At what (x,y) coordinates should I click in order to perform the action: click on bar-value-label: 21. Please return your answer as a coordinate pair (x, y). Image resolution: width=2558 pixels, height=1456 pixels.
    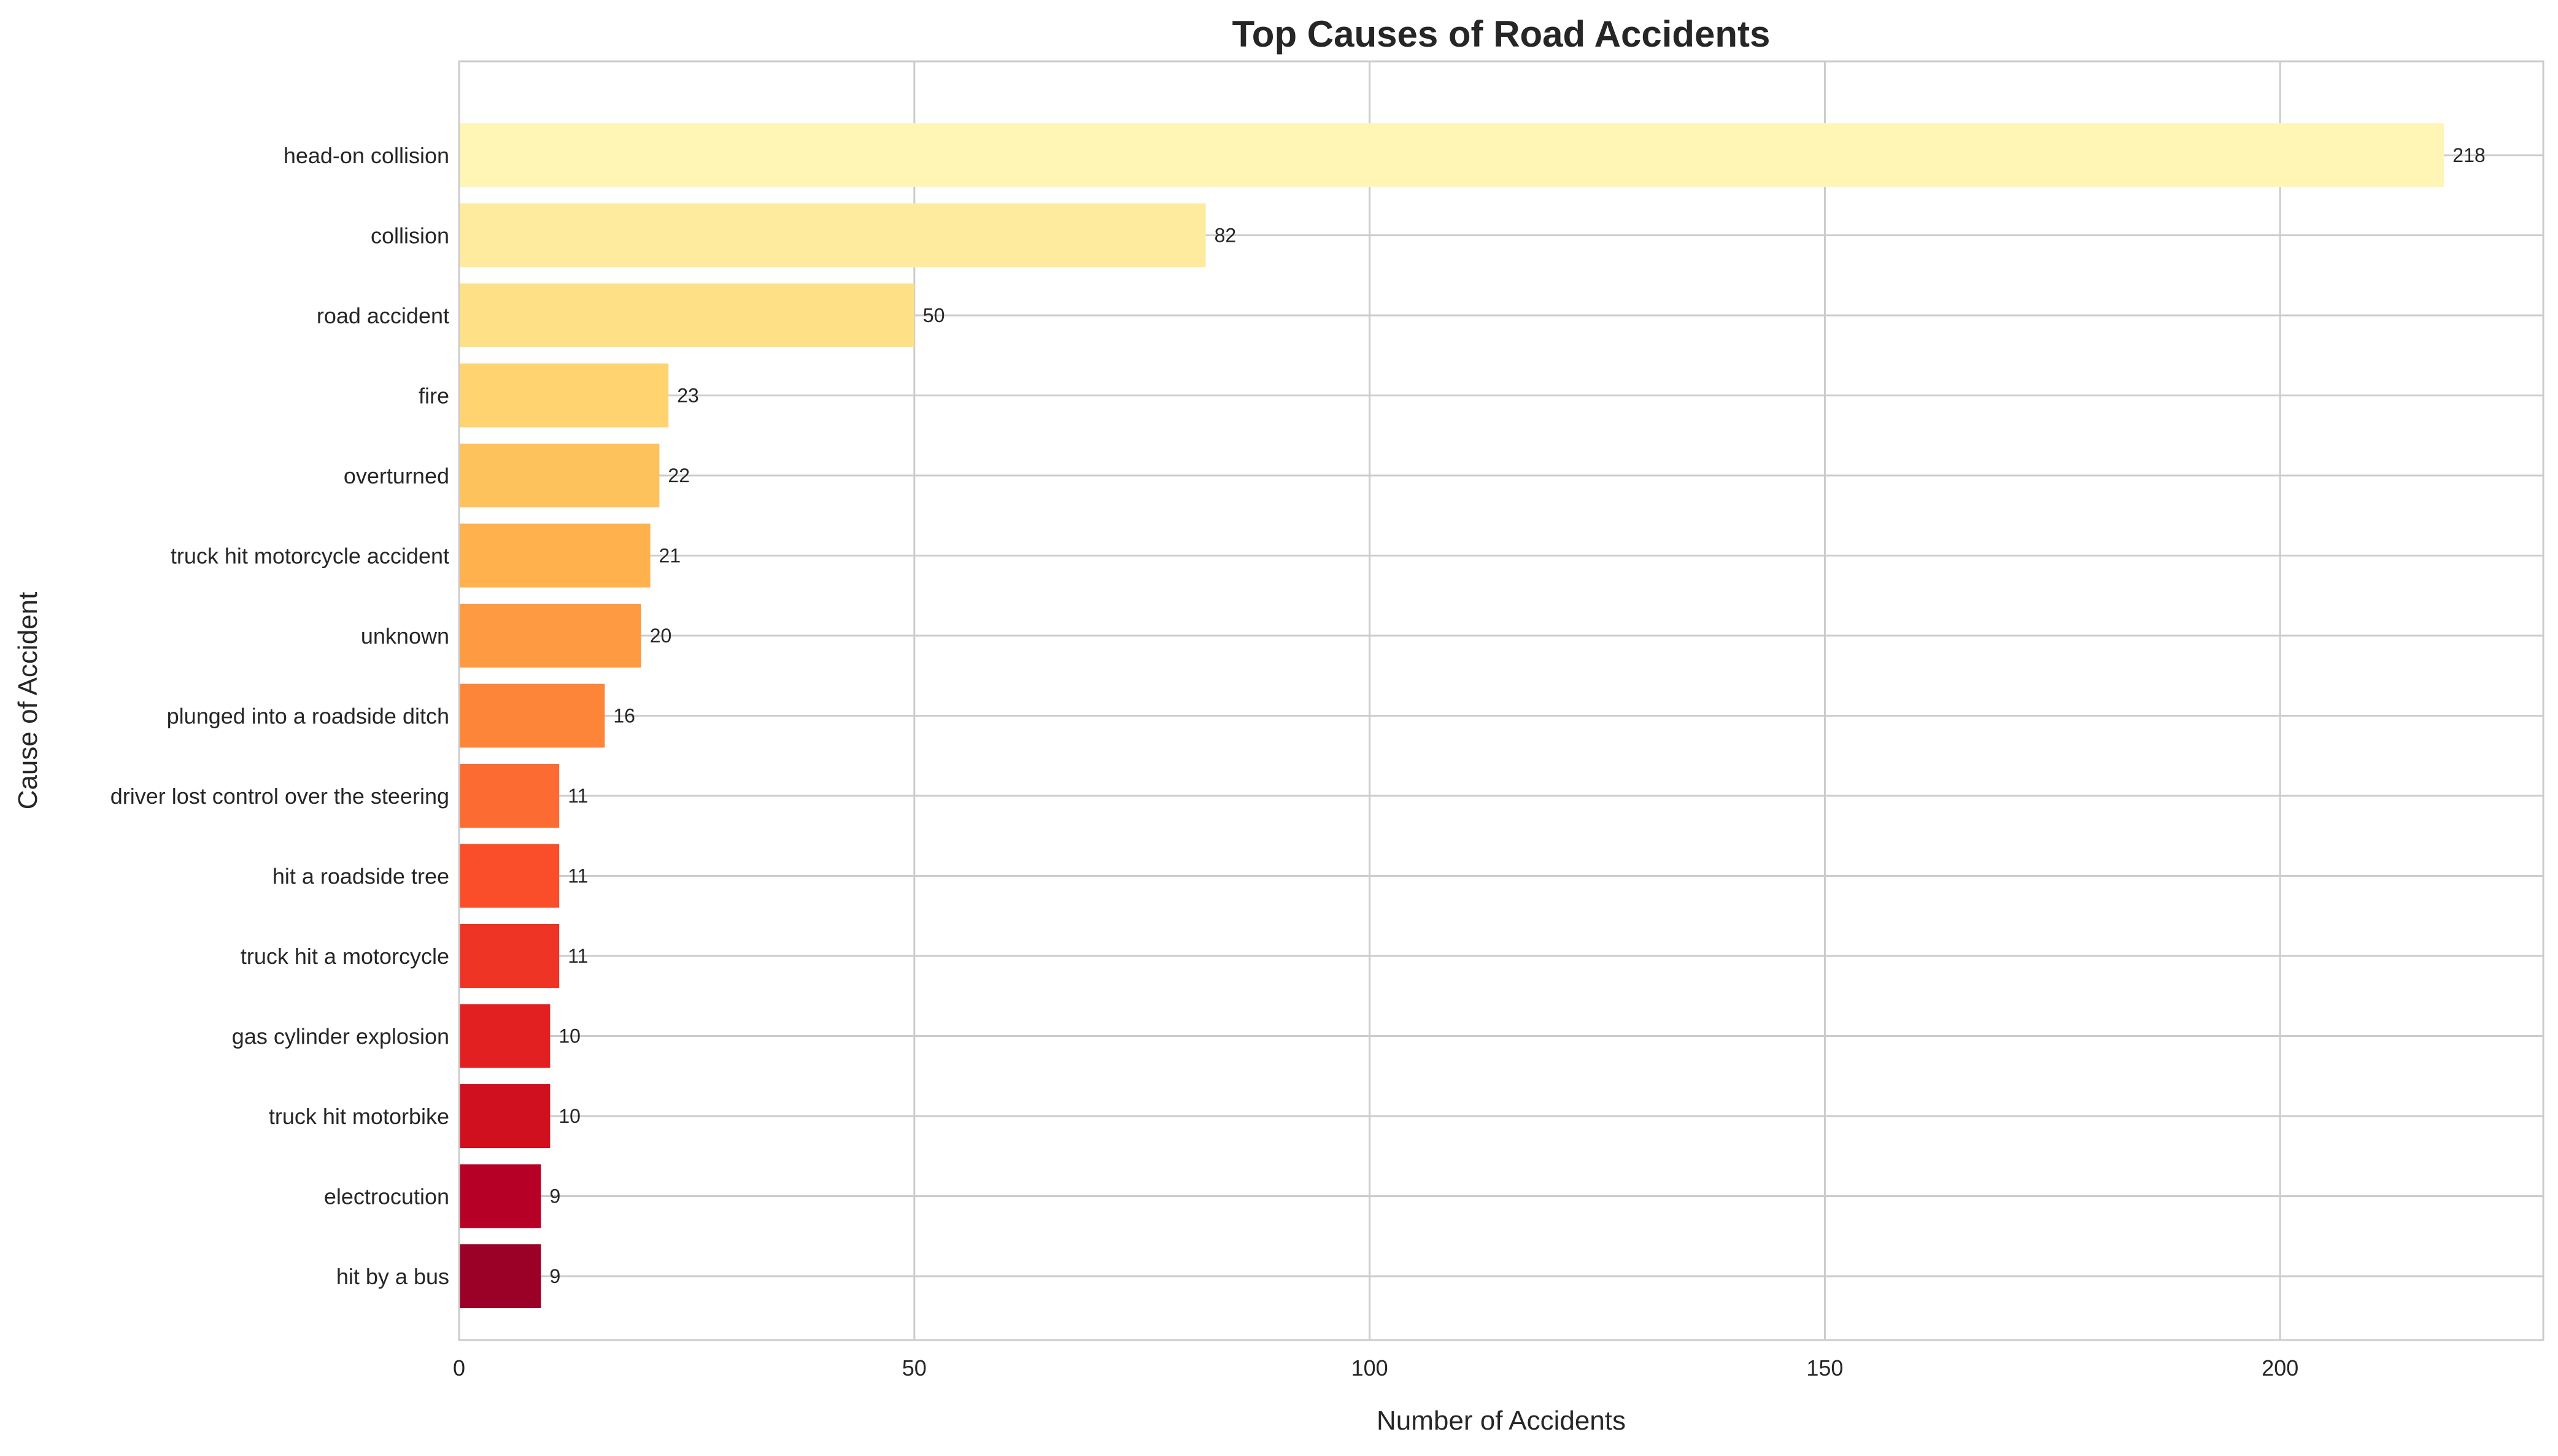
    Looking at the image, I should click on (670, 556).